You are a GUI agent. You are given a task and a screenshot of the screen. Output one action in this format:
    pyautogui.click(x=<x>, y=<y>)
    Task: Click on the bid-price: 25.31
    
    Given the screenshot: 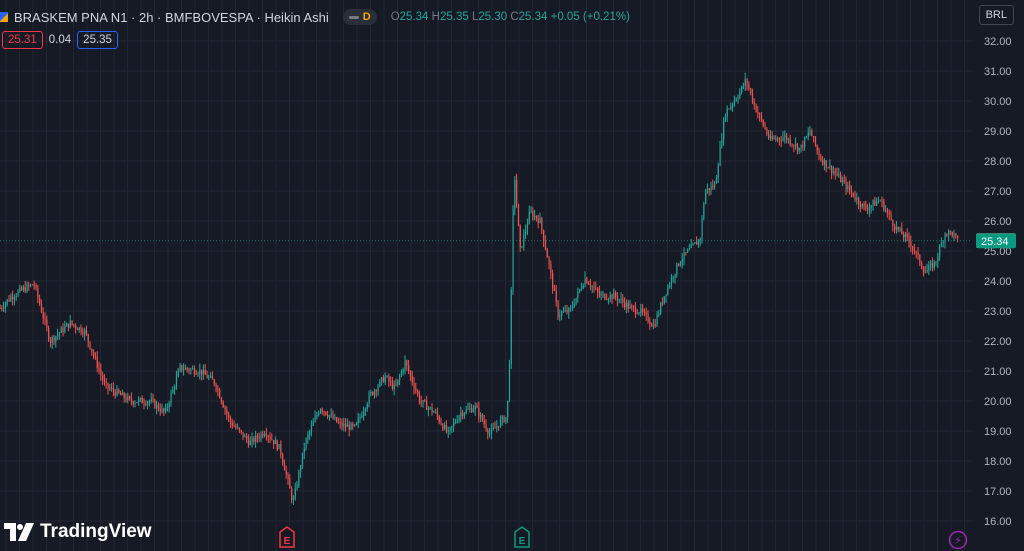 What is the action you would take?
    pyautogui.click(x=22, y=40)
    